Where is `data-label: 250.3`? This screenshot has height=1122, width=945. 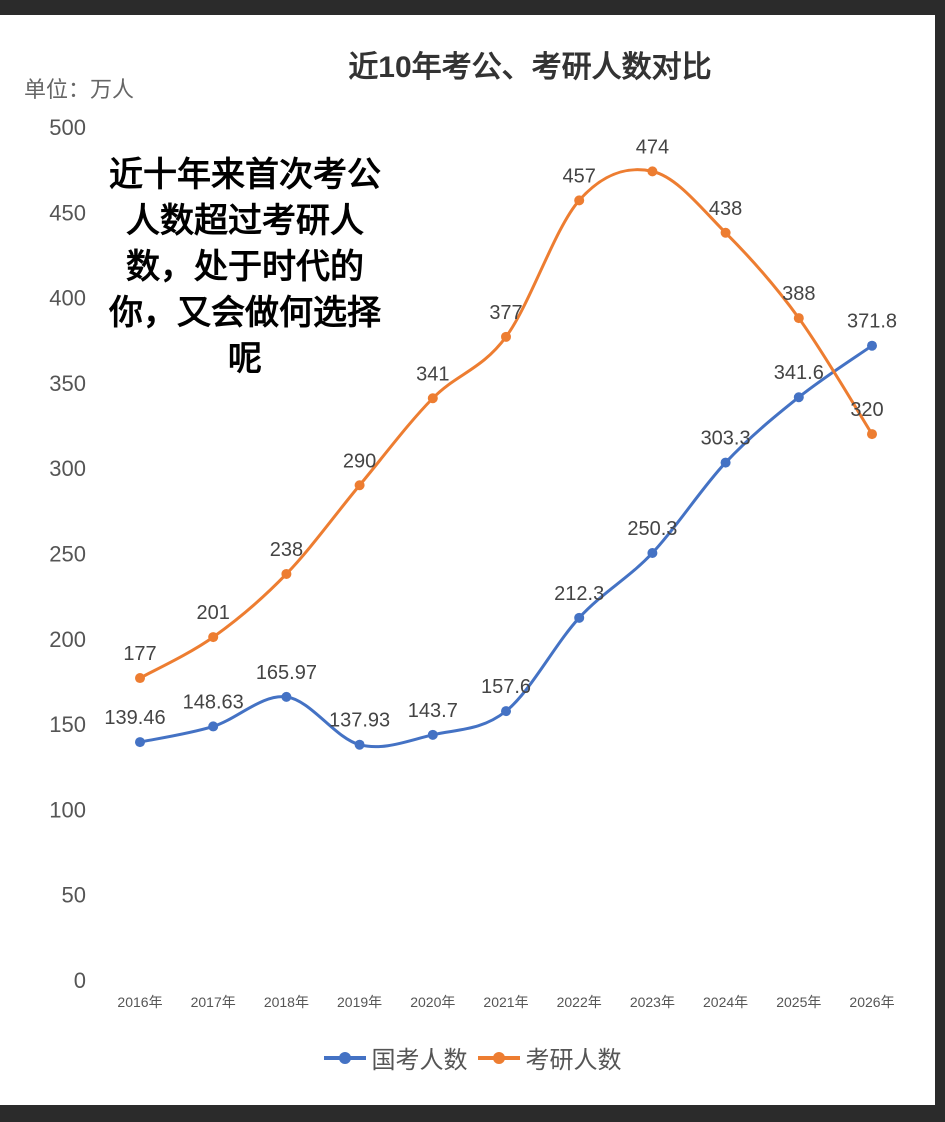 data-label: 250.3 is located at coordinates (652, 529).